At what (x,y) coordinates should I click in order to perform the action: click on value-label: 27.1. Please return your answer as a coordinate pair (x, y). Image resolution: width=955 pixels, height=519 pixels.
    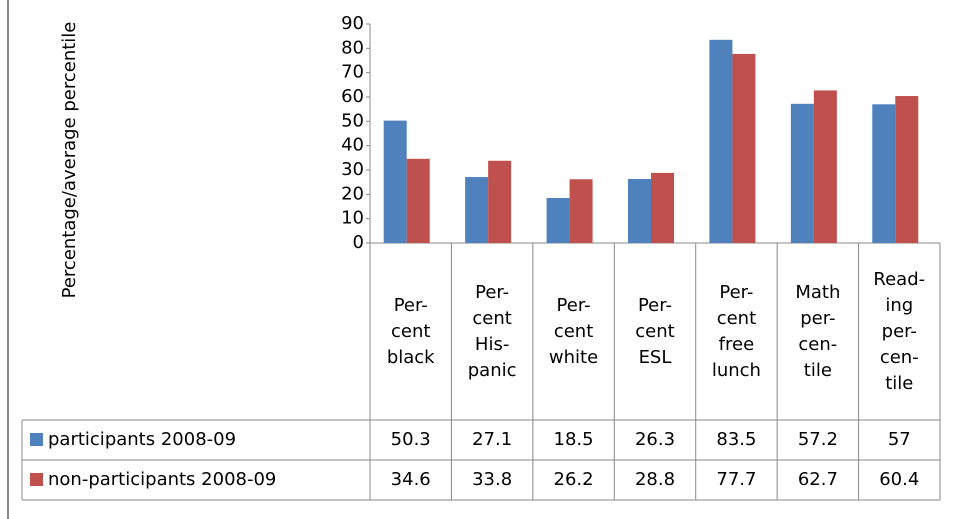
    Looking at the image, I should click on (492, 439).